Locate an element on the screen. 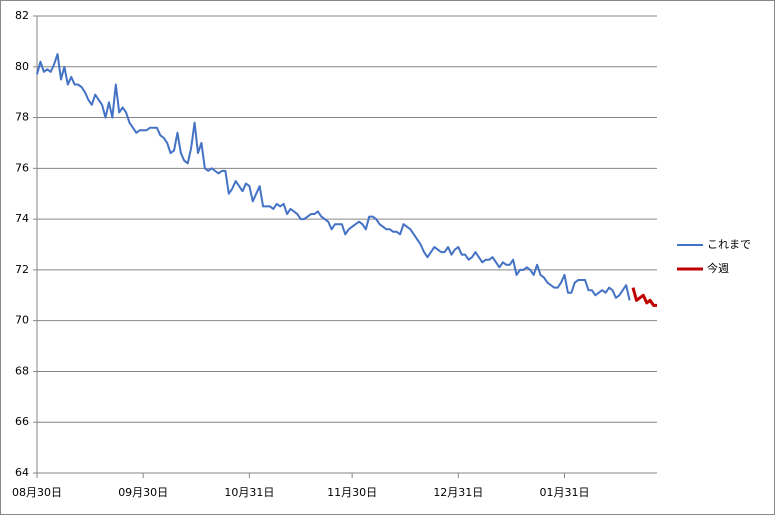 Image resolution: width=775 pixels, height=515 pixels. legend-label: 今週 is located at coordinates (718, 268).